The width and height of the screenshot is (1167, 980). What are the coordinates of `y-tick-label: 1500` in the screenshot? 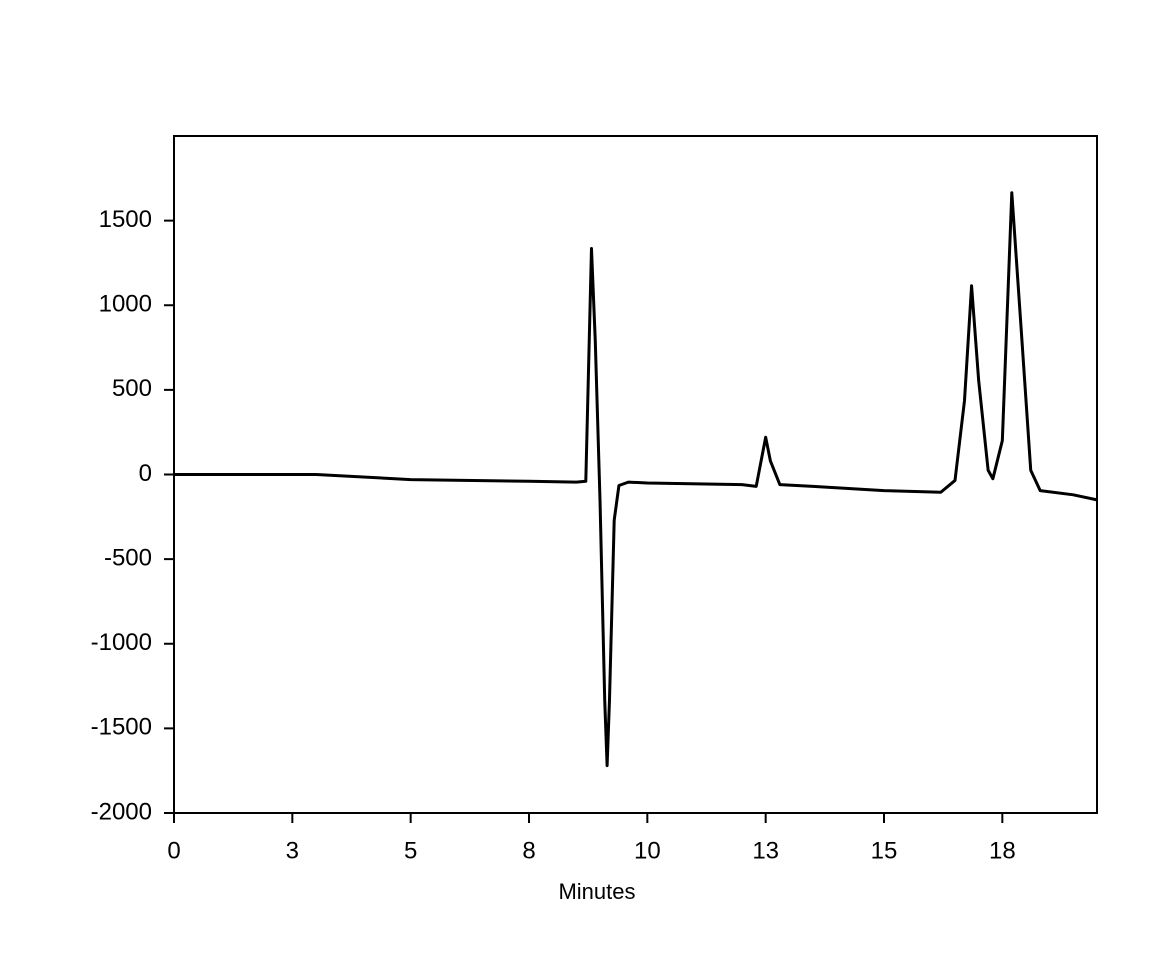 It's located at (125, 219).